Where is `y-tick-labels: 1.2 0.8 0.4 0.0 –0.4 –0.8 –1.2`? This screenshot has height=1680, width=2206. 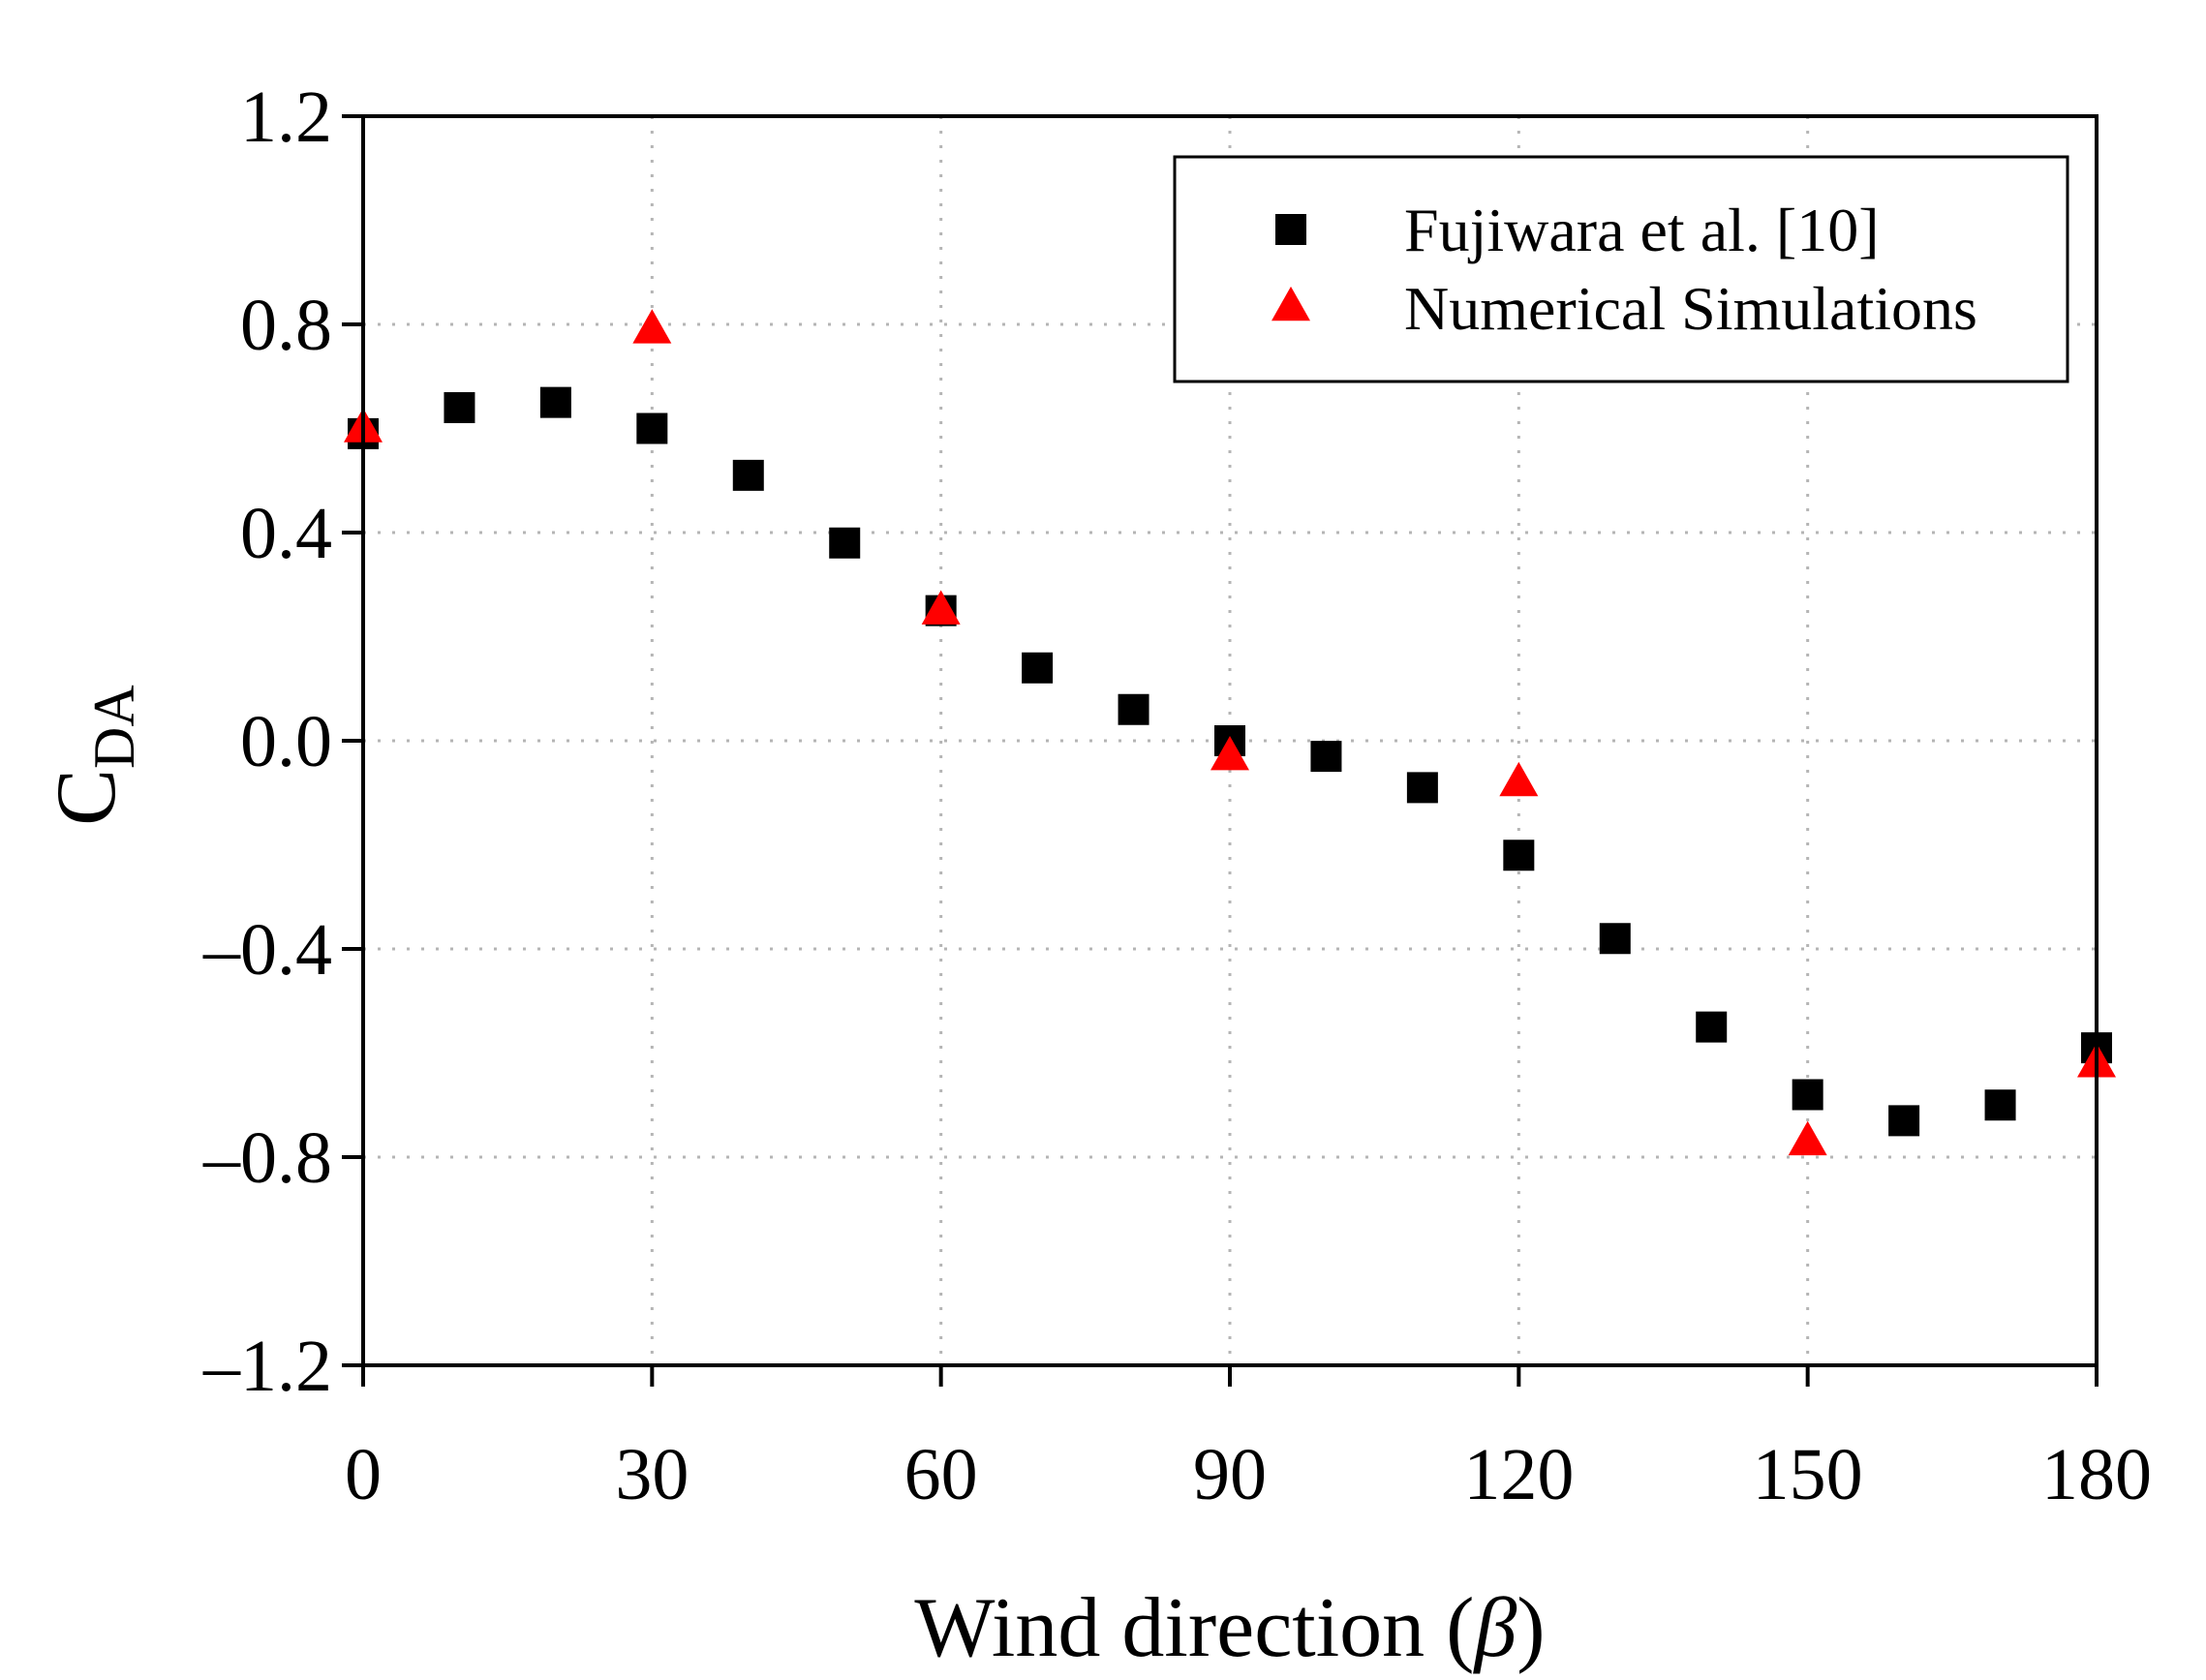 y-tick-labels: 1.2 0.8 0.4 0.0 –0.4 –0.8 –1.2 is located at coordinates (267, 742).